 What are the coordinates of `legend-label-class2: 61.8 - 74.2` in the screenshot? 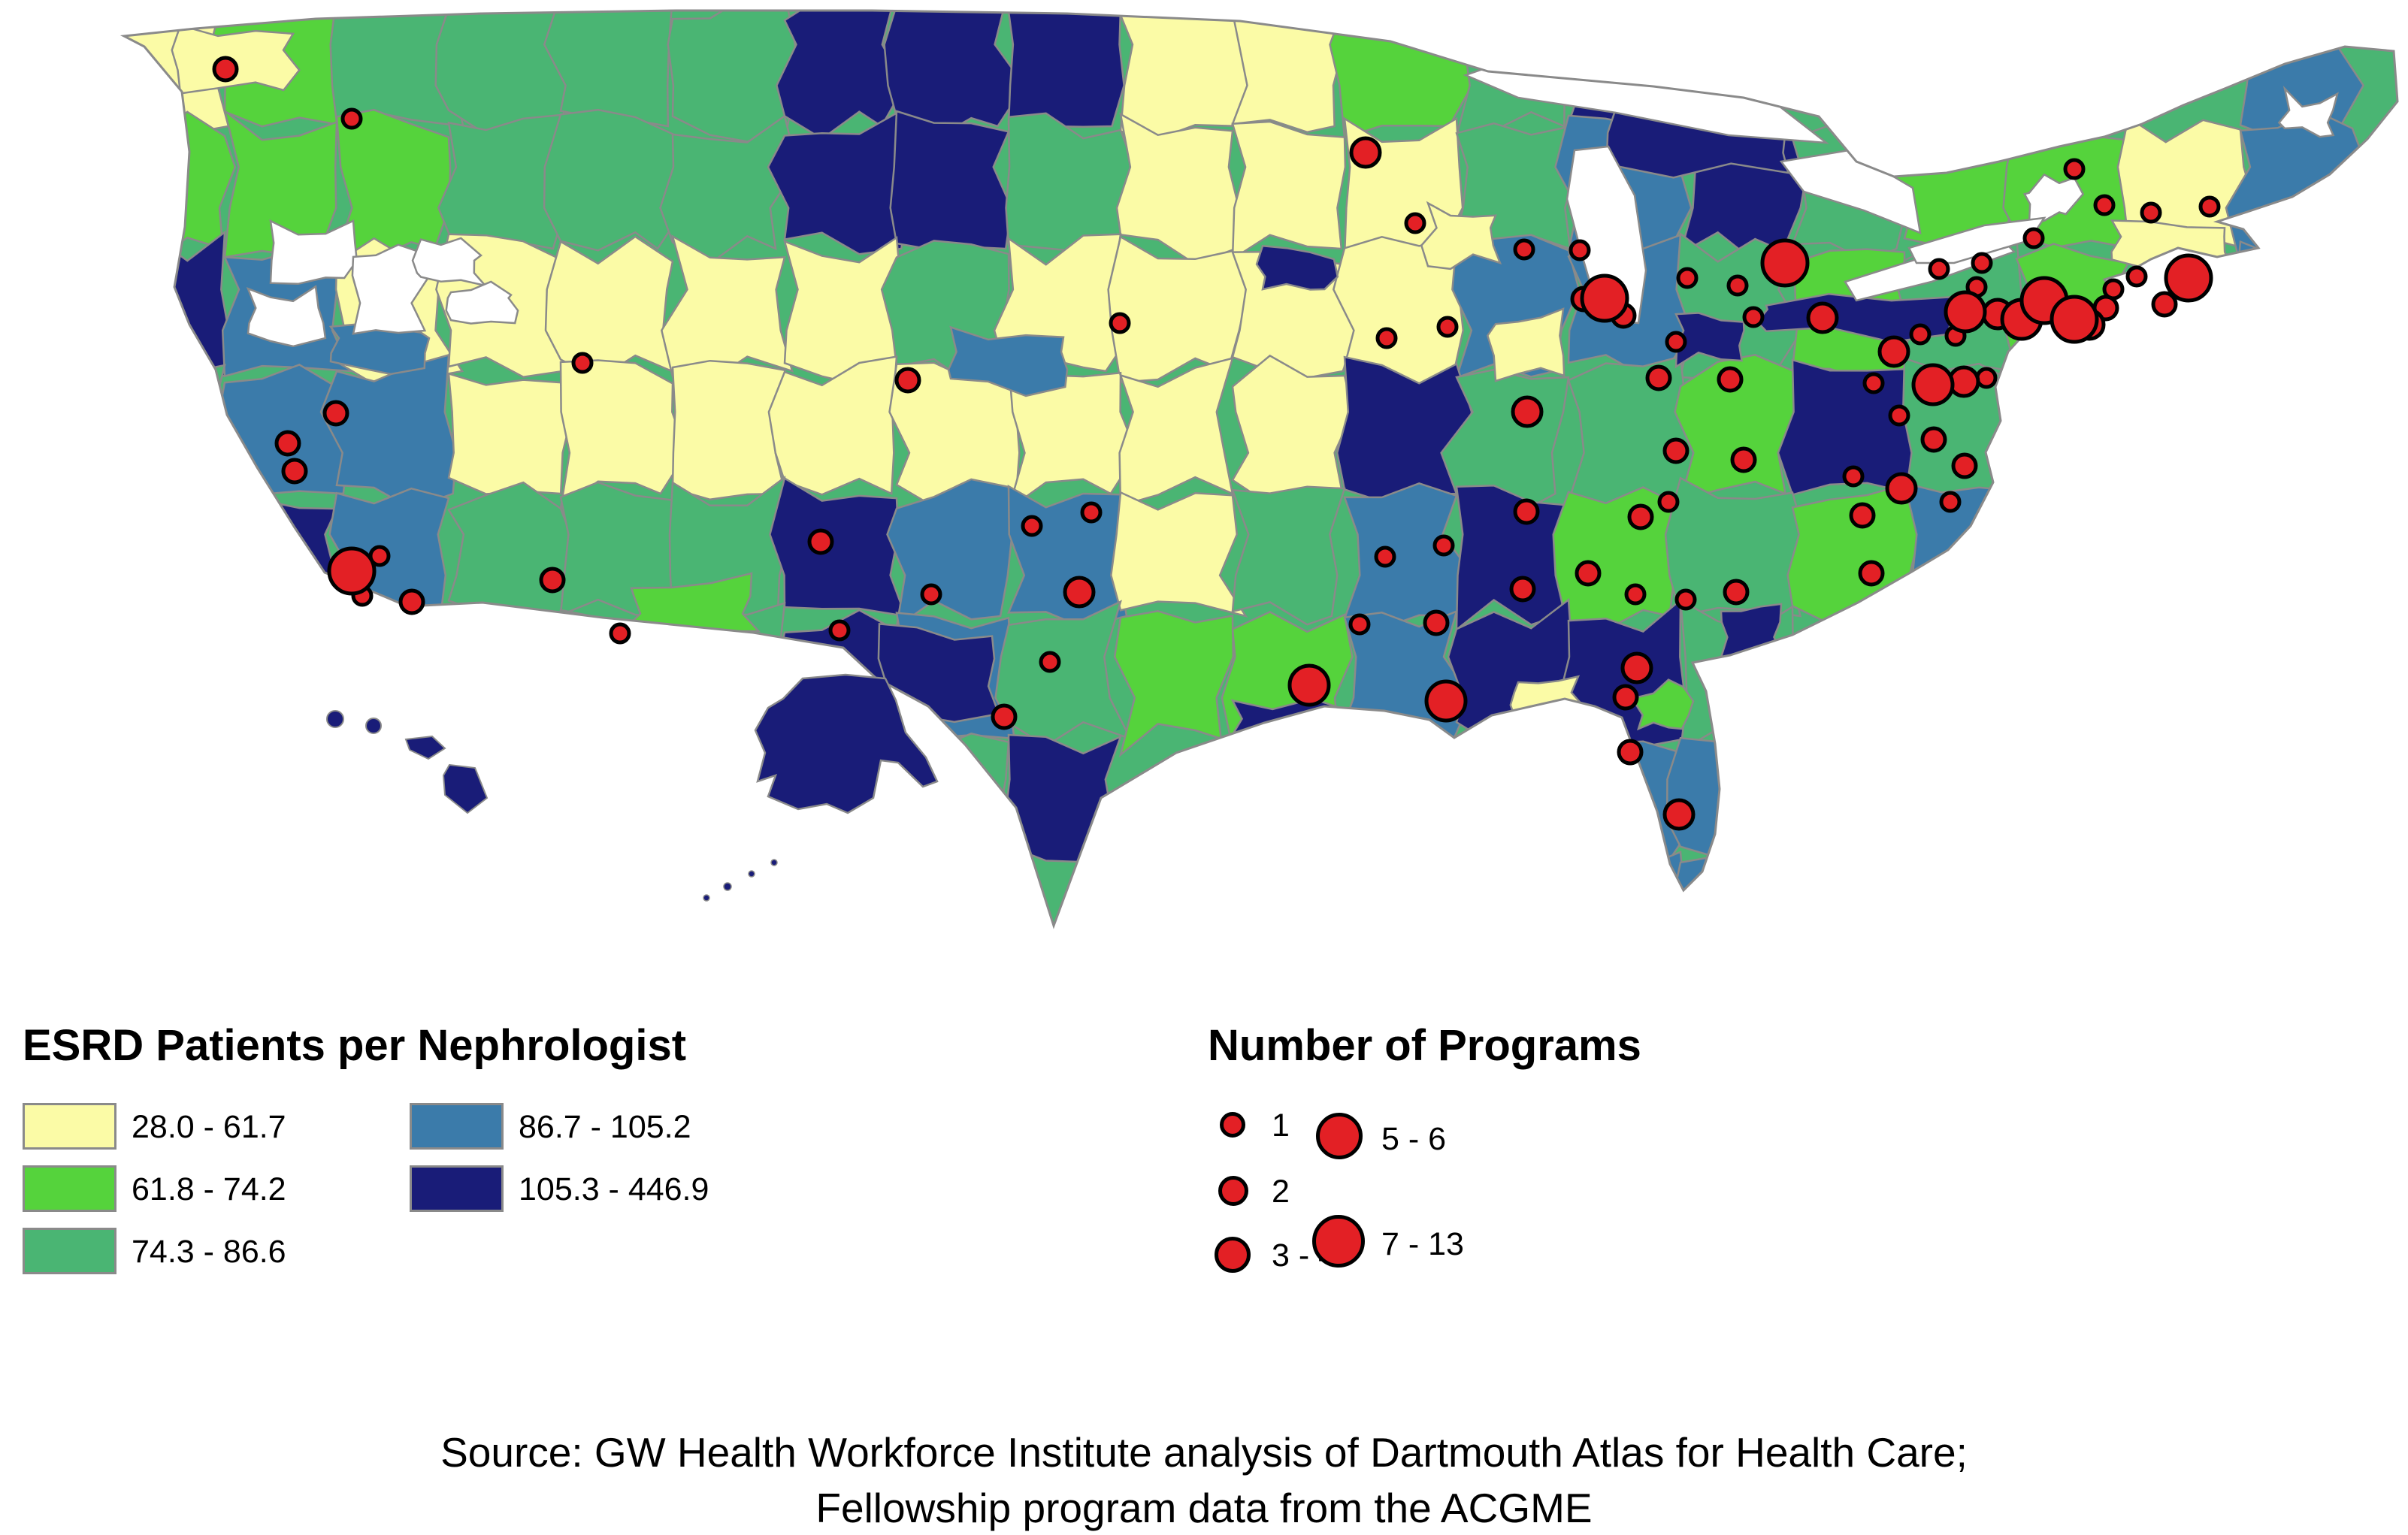 It's located at (209, 1189).